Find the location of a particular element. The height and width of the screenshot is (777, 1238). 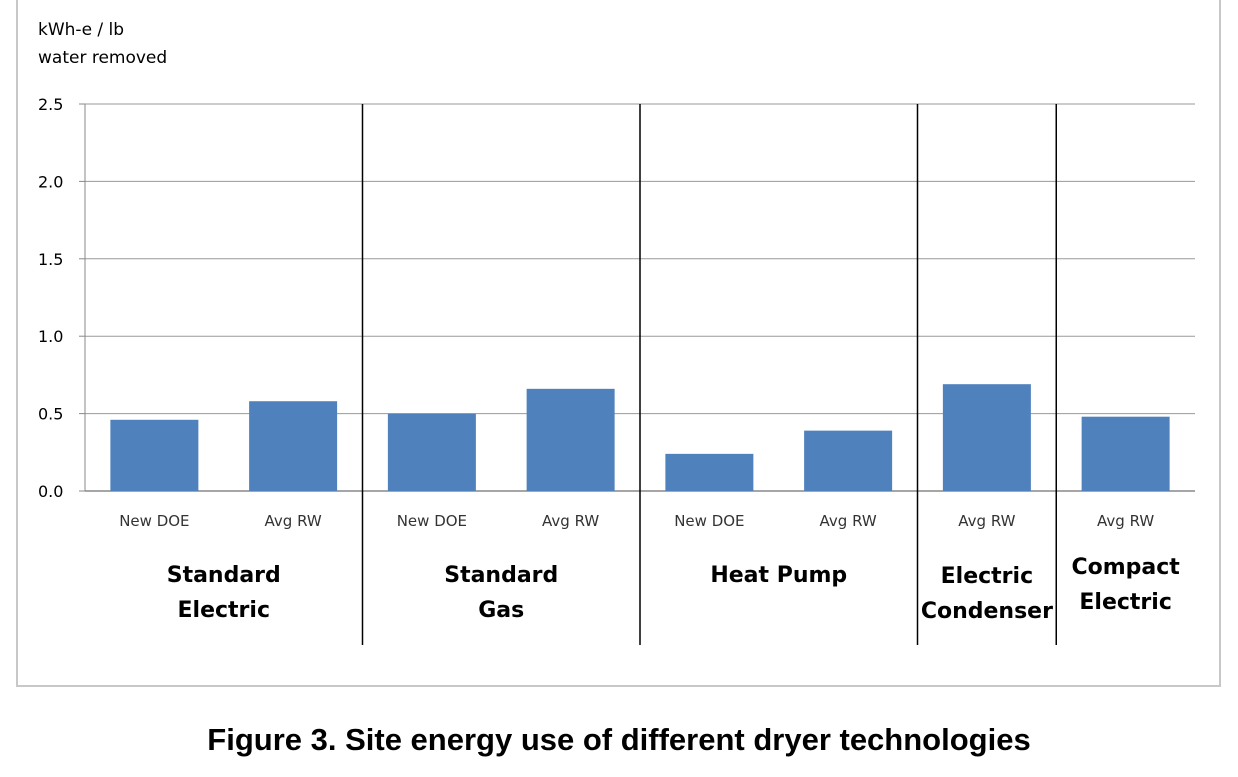

group-label: Gas is located at coordinates (501, 610).